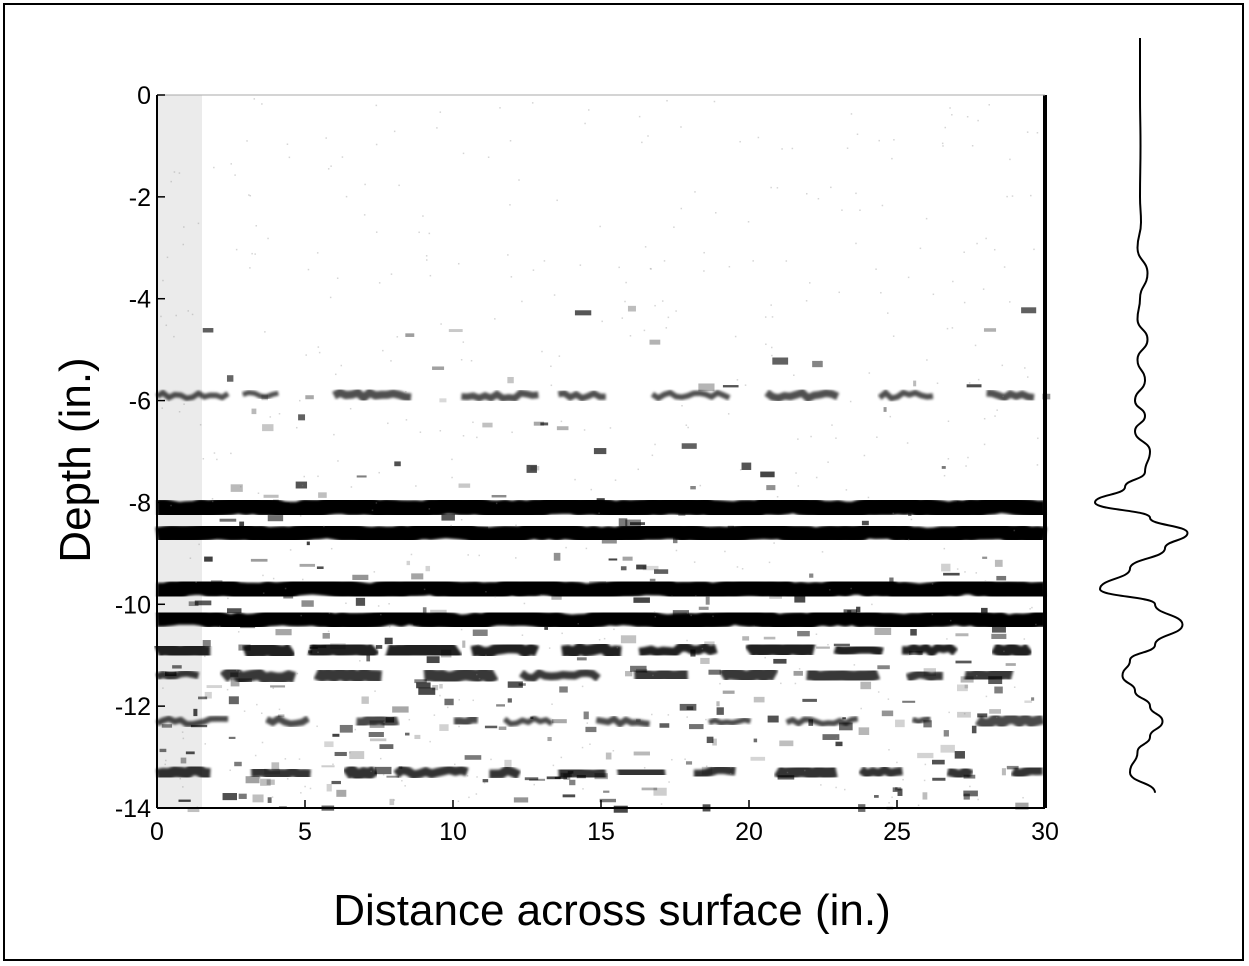 The height and width of the screenshot is (966, 1249). Describe the element at coordinates (140, 300) in the screenshot. I see `y-tick-label: -4` at that location.